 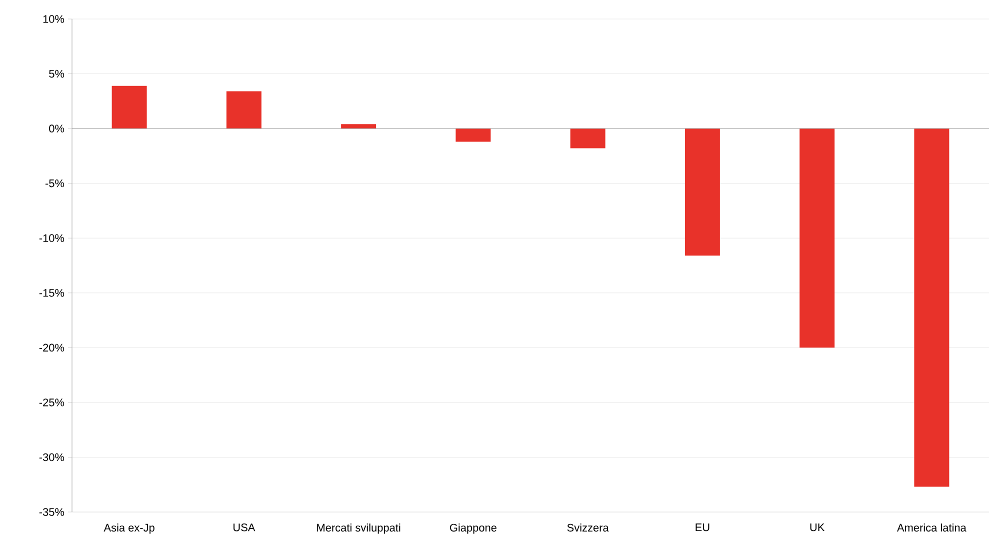 What do you see at coordinates (54, 183) in the screenshot?
I see `y-tick-label: -5%` at bounding box center [54, 183].